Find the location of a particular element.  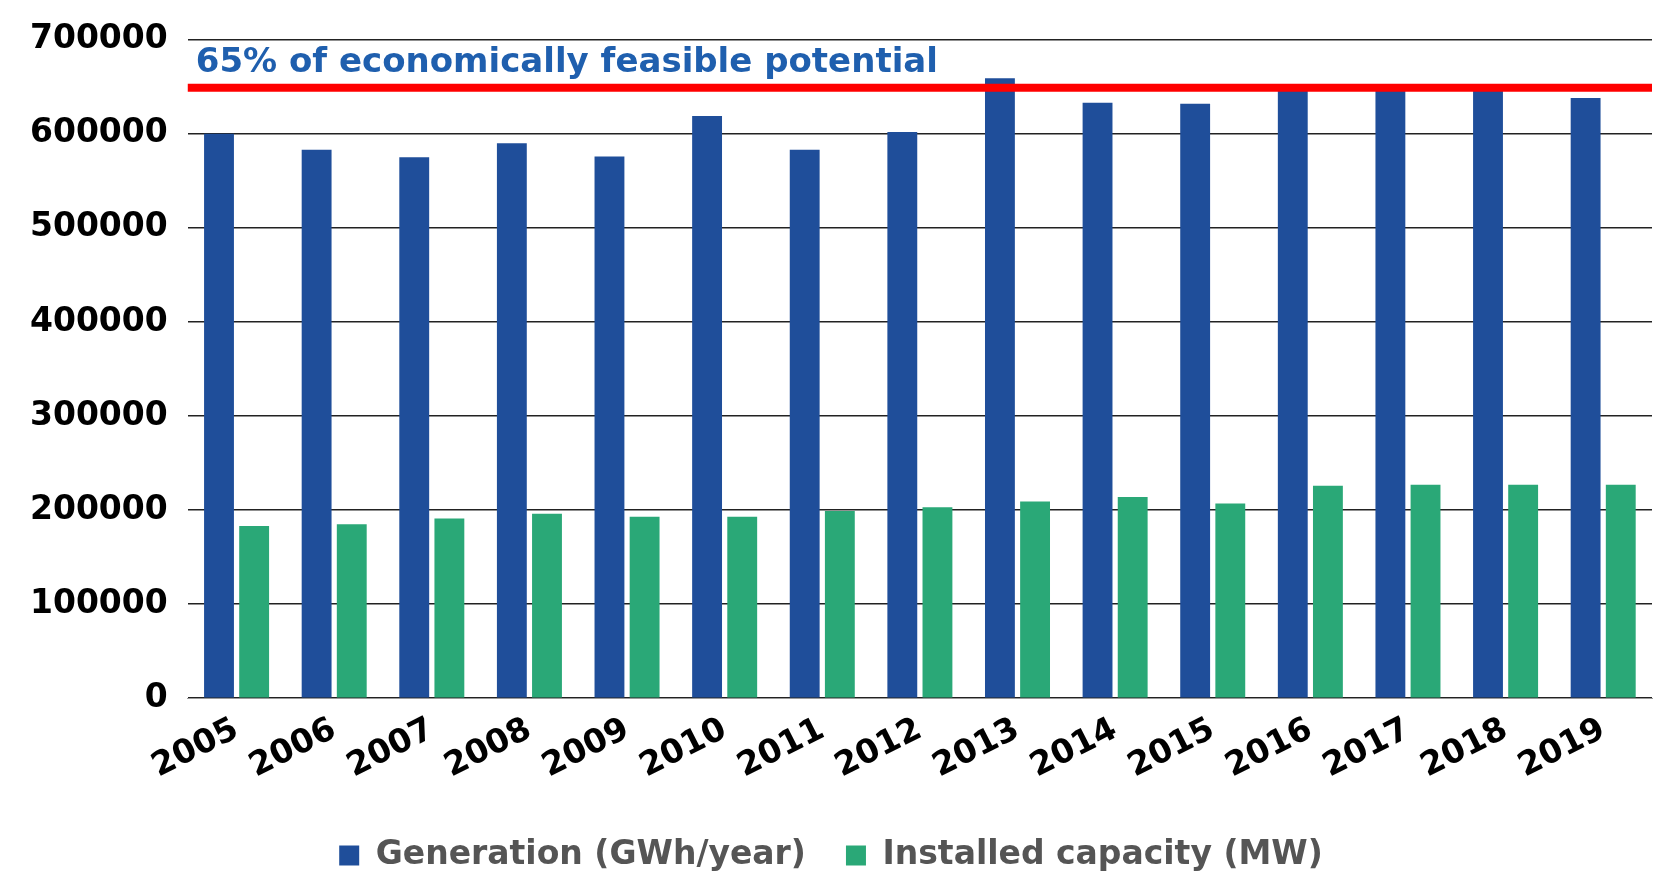

y-tick-label: 400000 is located at coordinates (98, 319).